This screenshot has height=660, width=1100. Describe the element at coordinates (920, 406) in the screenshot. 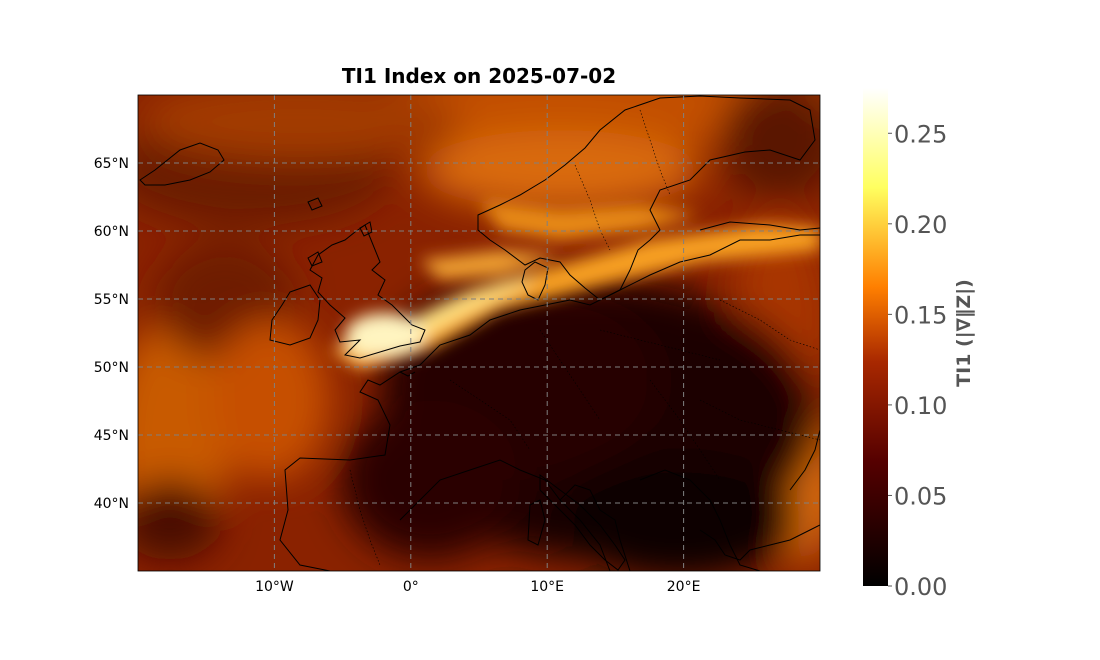

I see `colorbar-tick-label: 0.10` at that location.